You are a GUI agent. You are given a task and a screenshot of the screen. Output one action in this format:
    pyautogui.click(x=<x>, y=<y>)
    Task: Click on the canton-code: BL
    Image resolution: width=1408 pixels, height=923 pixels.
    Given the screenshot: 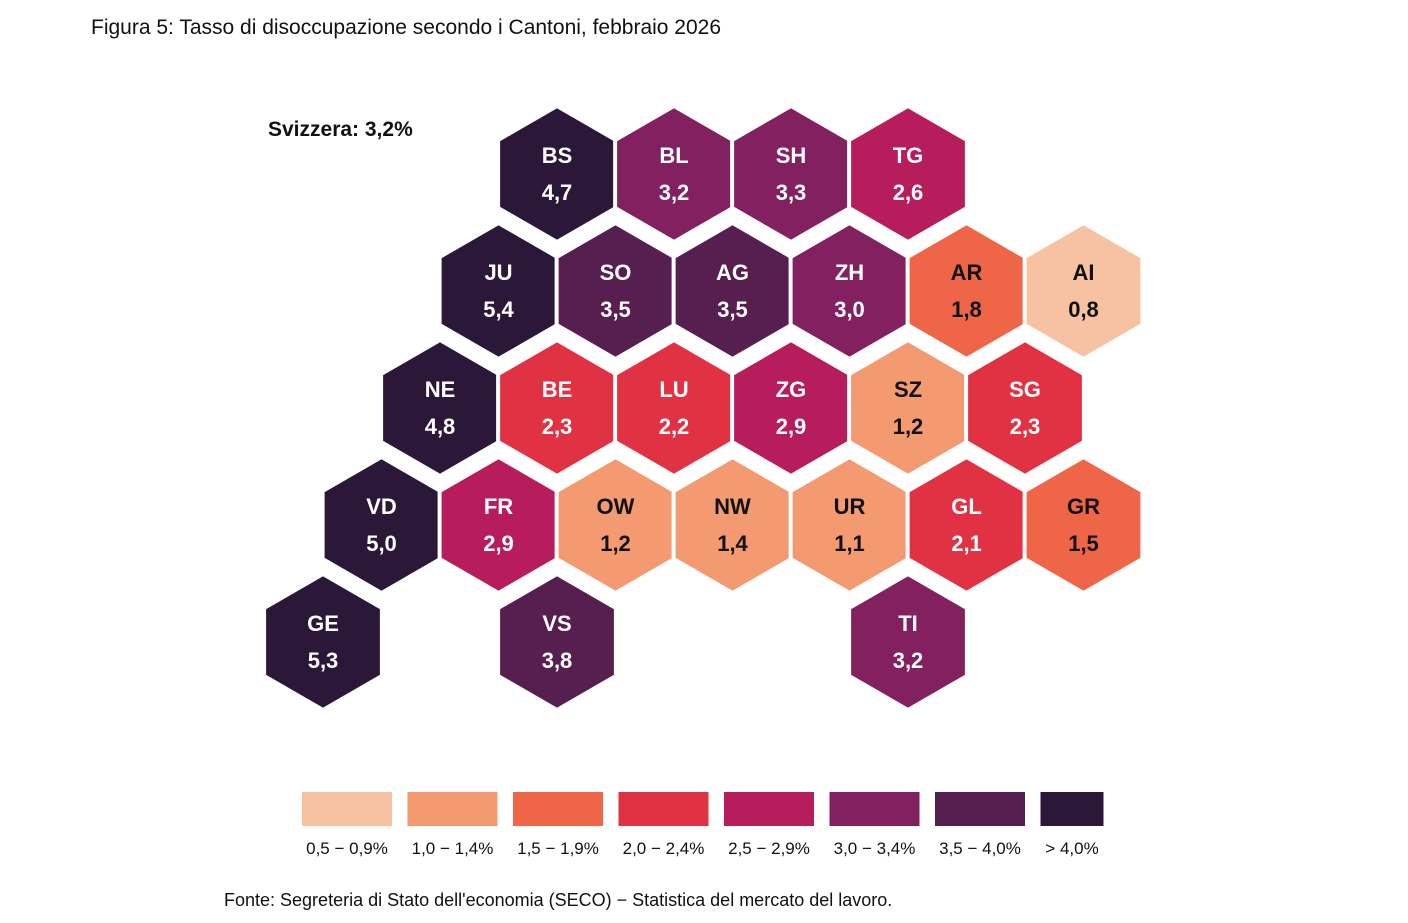 What is the action you would take?
    pyautogui.click(x=673, y=155)
    